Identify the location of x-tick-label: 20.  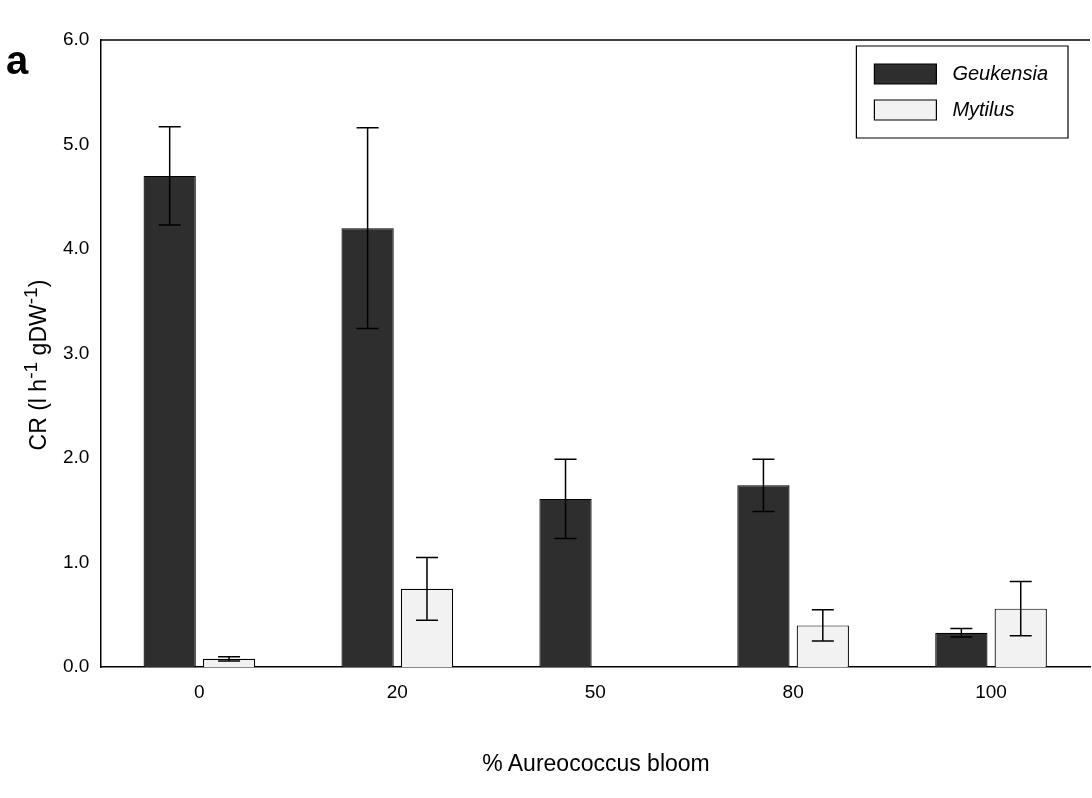
(397, 691).